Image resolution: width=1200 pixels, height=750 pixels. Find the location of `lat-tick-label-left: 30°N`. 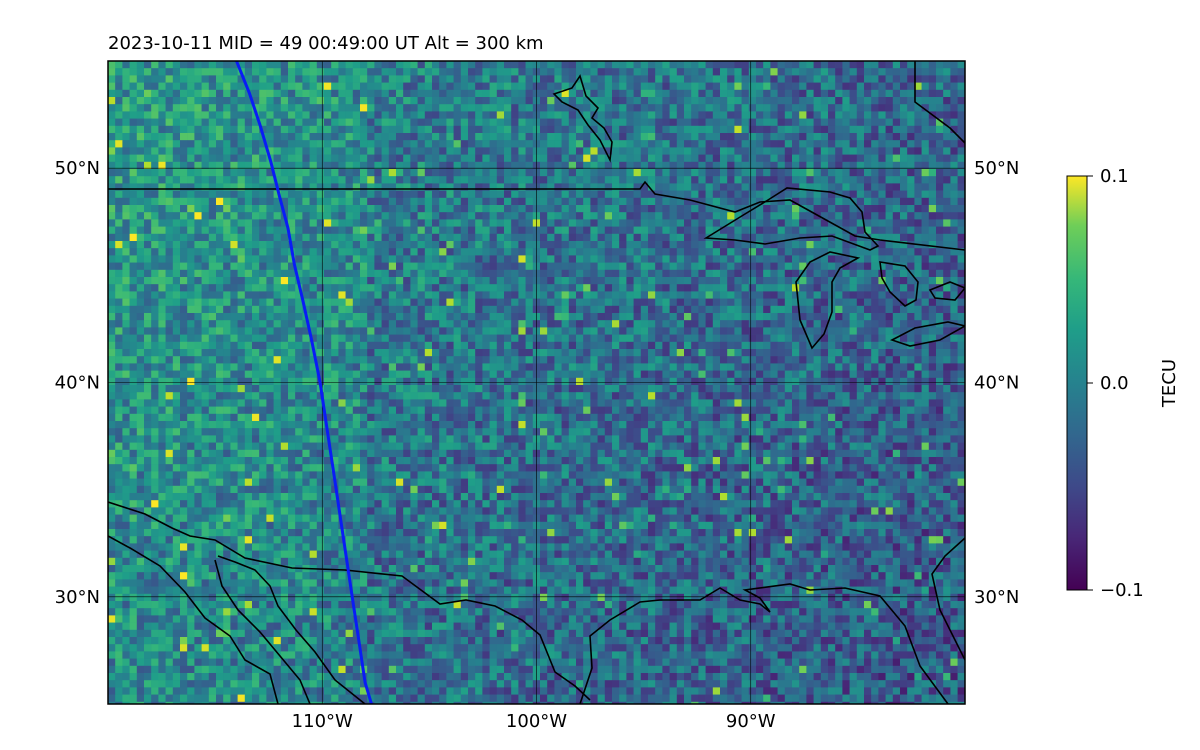

lat-tick-label-left: 30°N is located at coordinates (77, 597).